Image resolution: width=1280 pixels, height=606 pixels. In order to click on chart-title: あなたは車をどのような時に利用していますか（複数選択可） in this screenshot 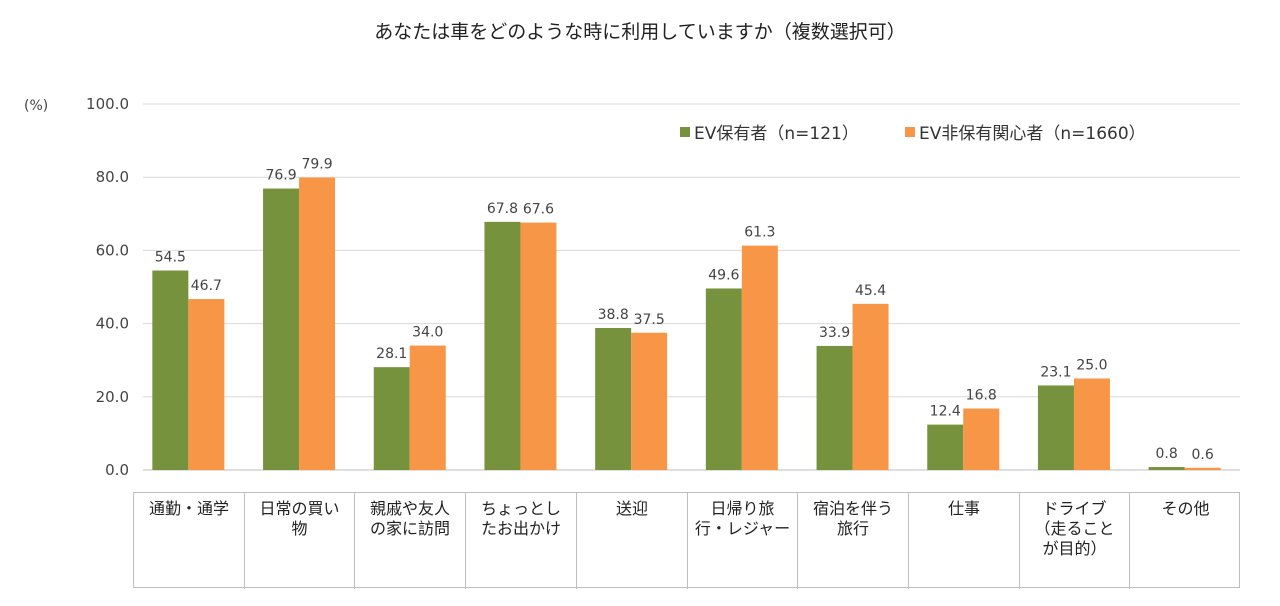, I will do `click(639, 32)`.